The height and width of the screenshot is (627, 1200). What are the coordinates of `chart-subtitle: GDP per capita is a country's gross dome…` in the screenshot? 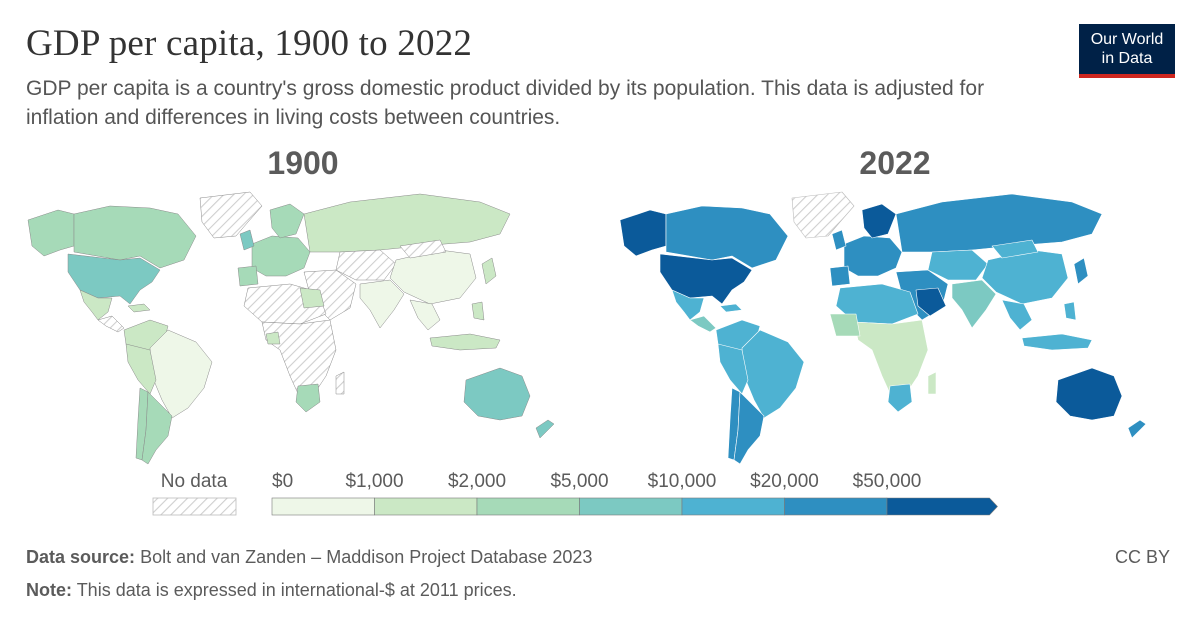 It's located at (505, 103).